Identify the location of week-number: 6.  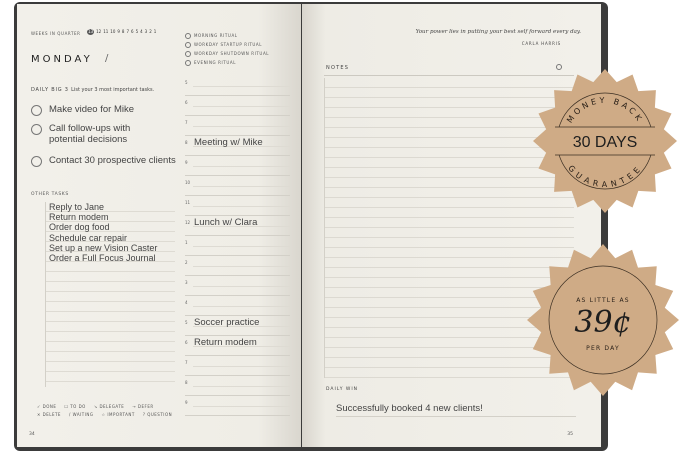
(132, 31).